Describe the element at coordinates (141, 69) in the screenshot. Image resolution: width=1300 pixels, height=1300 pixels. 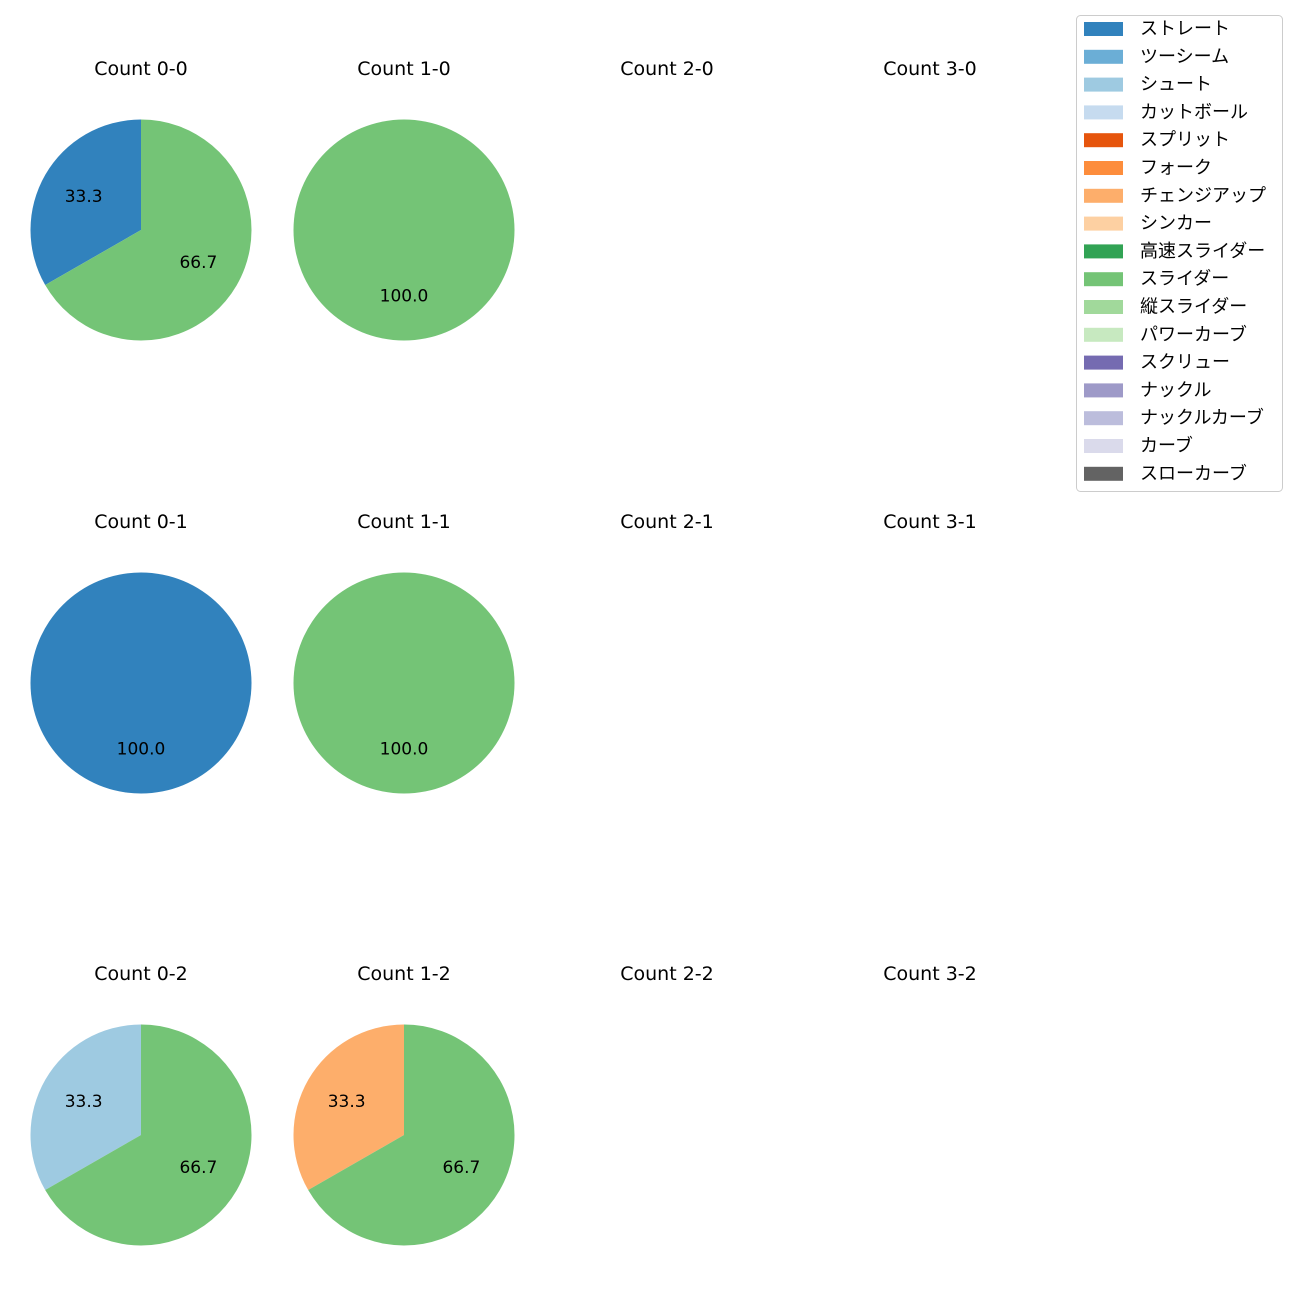
I see `subplot-title: Count 0-0` at that location.